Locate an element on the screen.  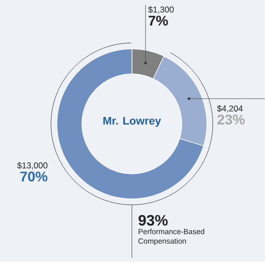
text: 23% is located at coordinates (231, 119).